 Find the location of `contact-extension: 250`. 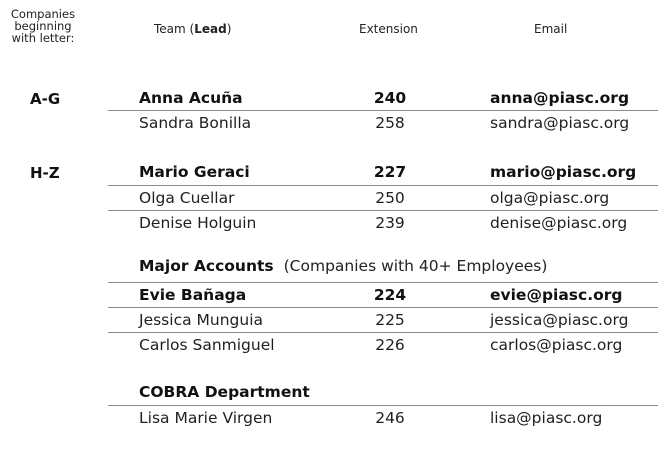

contact-extension: 250 is located at coordinates (390, 198).